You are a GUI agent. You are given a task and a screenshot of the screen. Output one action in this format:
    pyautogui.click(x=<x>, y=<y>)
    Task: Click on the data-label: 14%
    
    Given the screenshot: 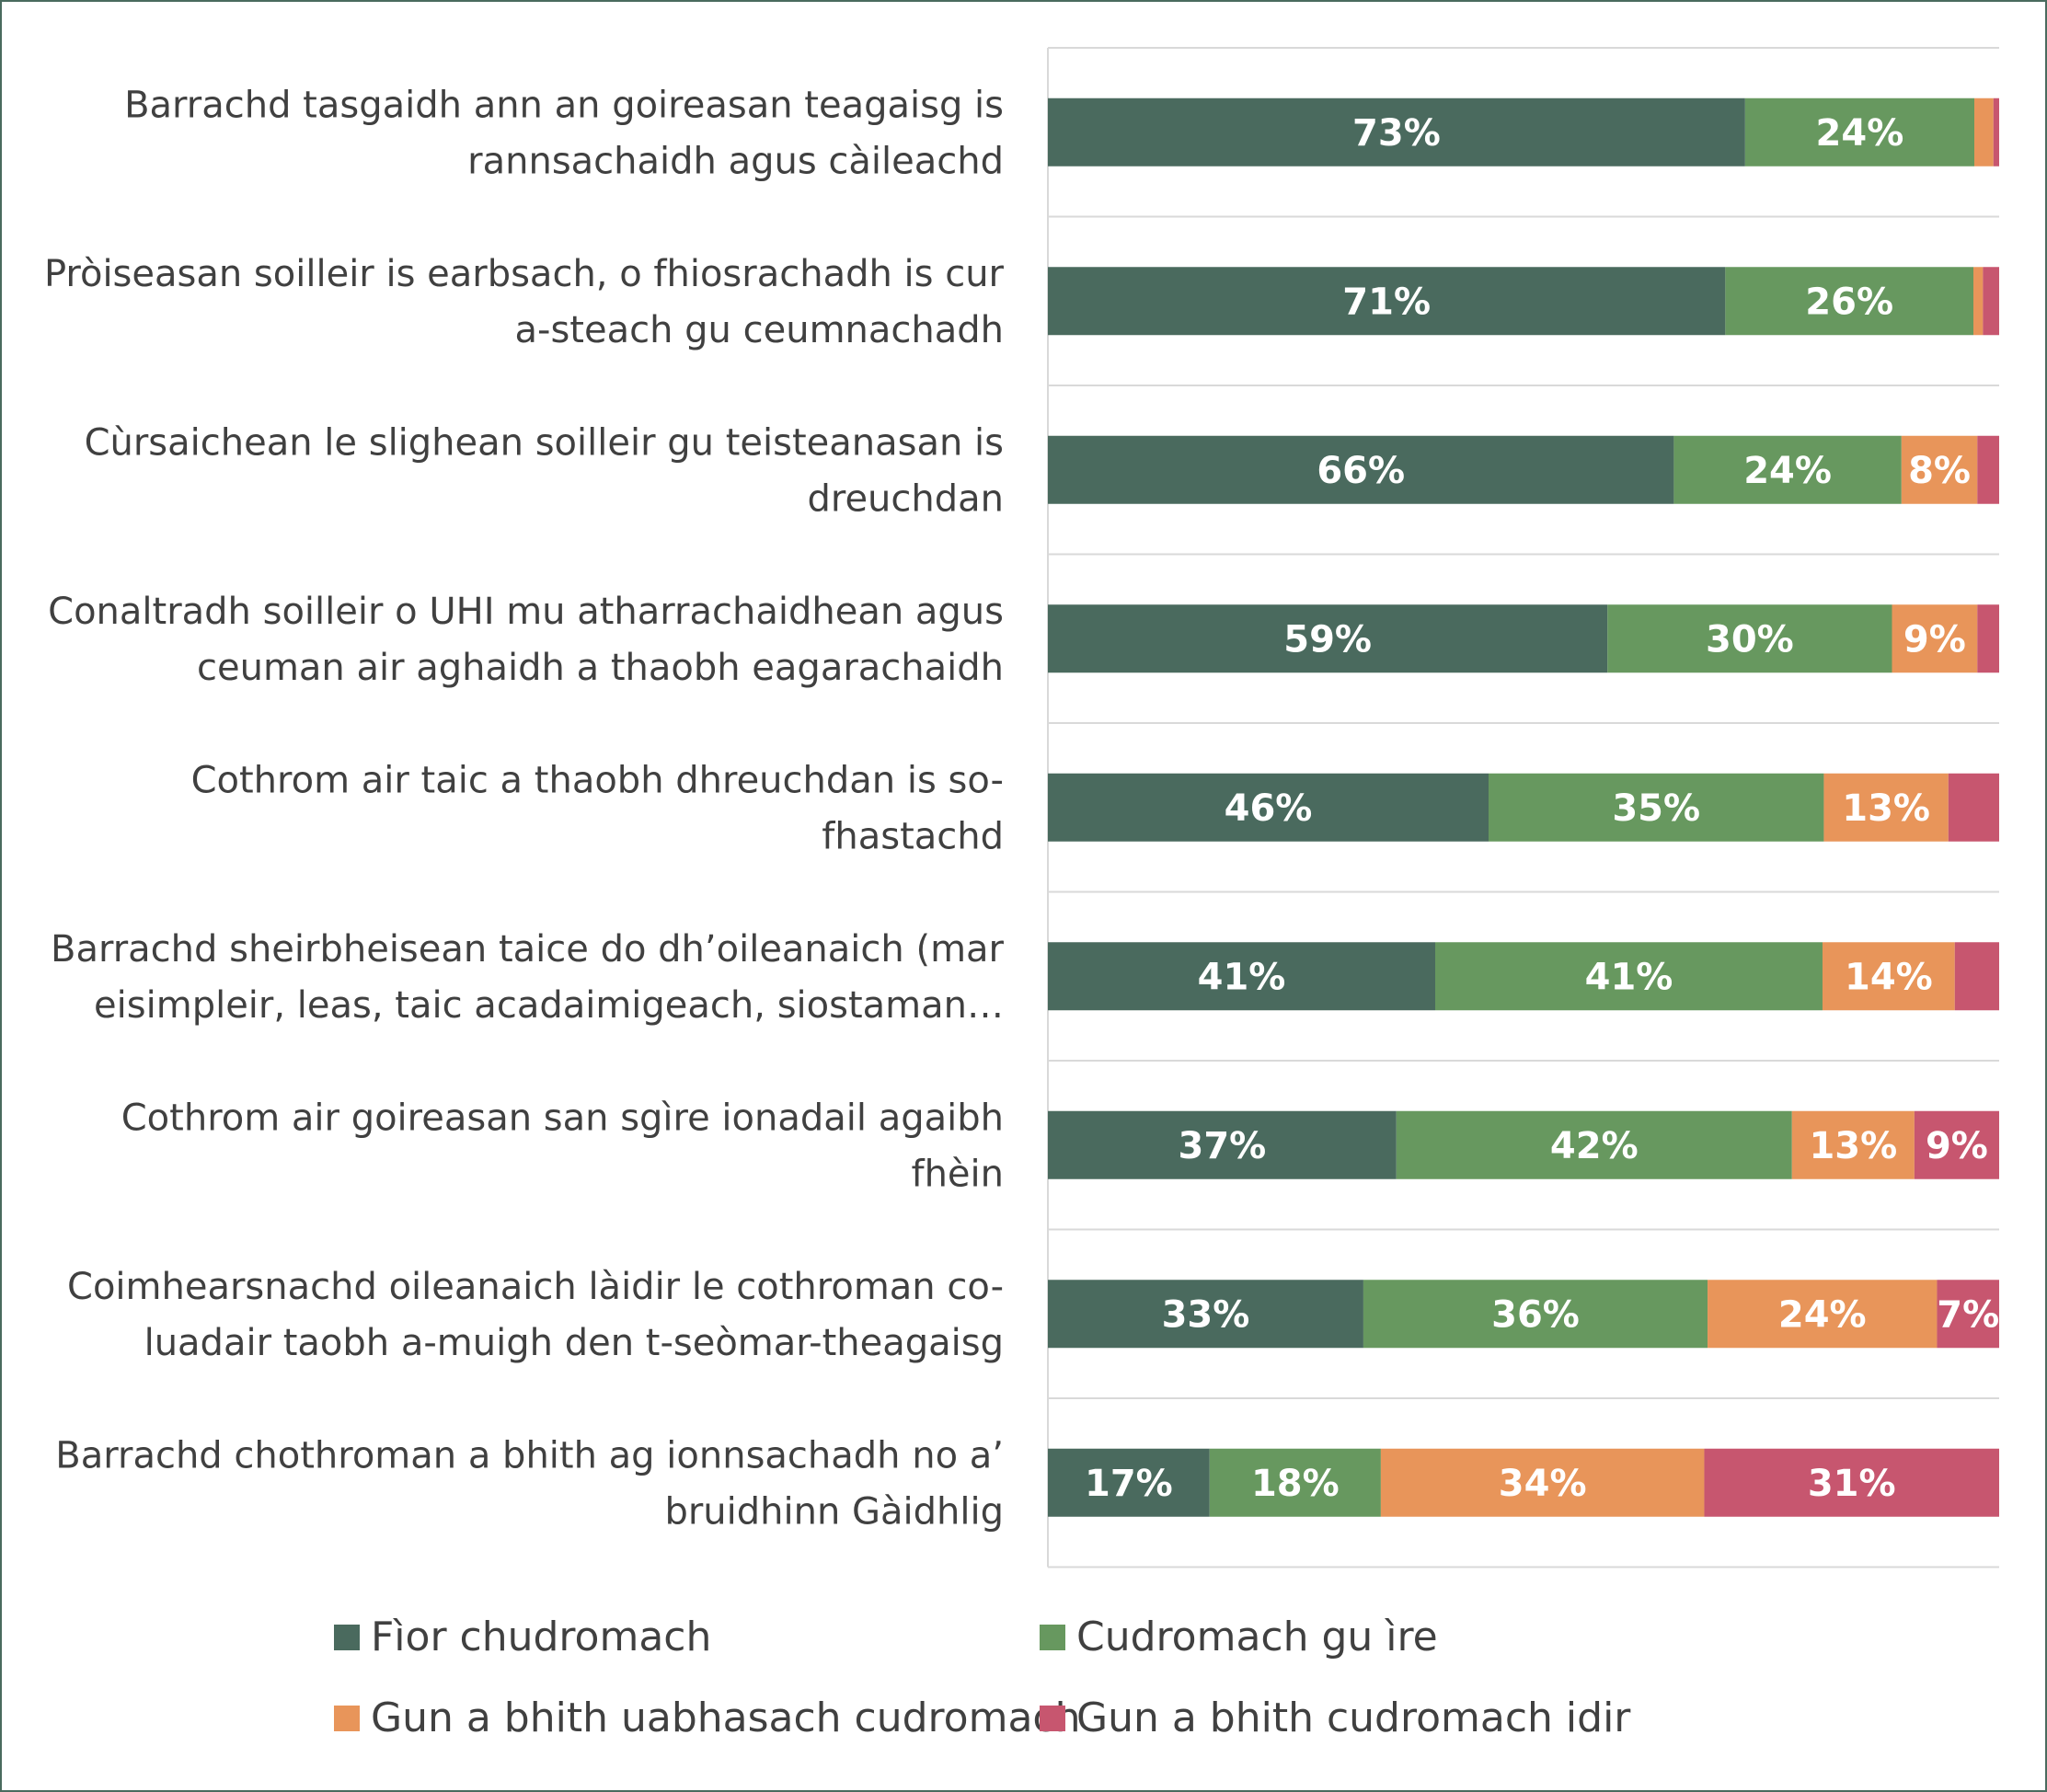 What is the action you would take?
    pyautogui.click(x=1889, y=977)
    